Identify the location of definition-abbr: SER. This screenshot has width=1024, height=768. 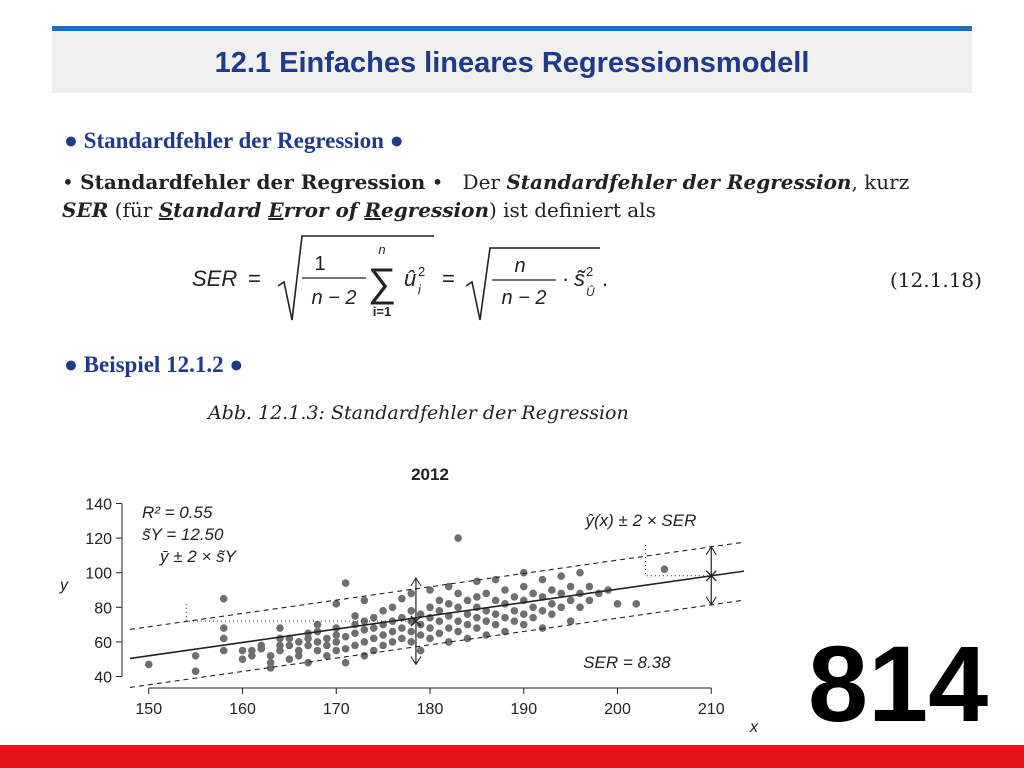
(85, 210).